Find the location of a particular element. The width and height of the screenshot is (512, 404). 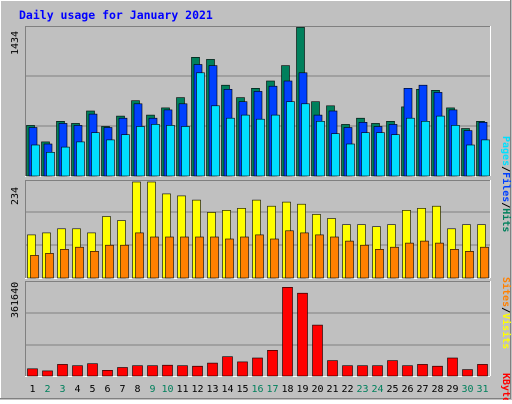

x-day-label: 25 is located at coordinates (392, 389).